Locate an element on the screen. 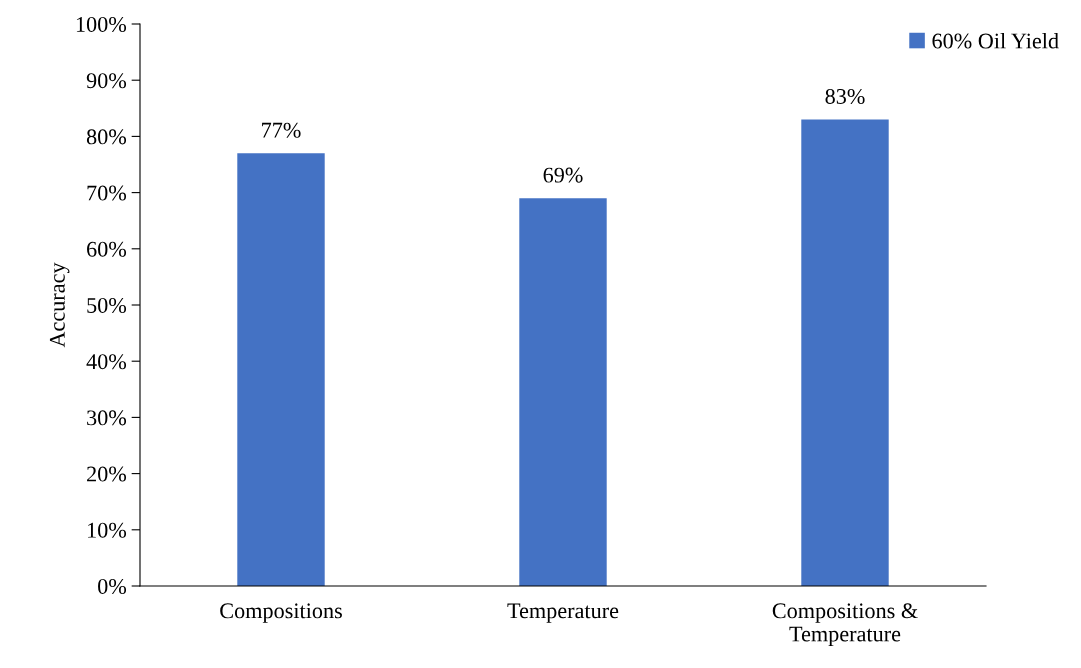  x-tick-label: Temperature is located at coordinates (563, 613).